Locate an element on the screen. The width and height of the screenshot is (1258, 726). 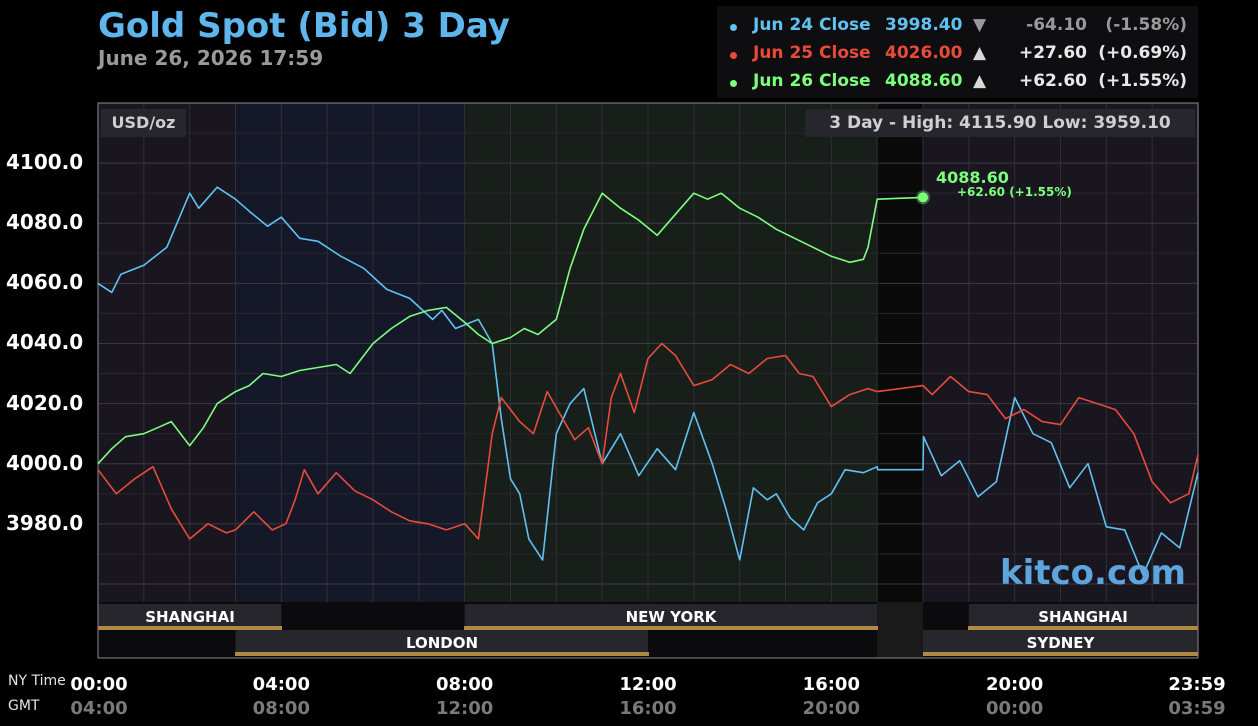
session-new-york: NEW YORK is located at coordinates (671, 617).